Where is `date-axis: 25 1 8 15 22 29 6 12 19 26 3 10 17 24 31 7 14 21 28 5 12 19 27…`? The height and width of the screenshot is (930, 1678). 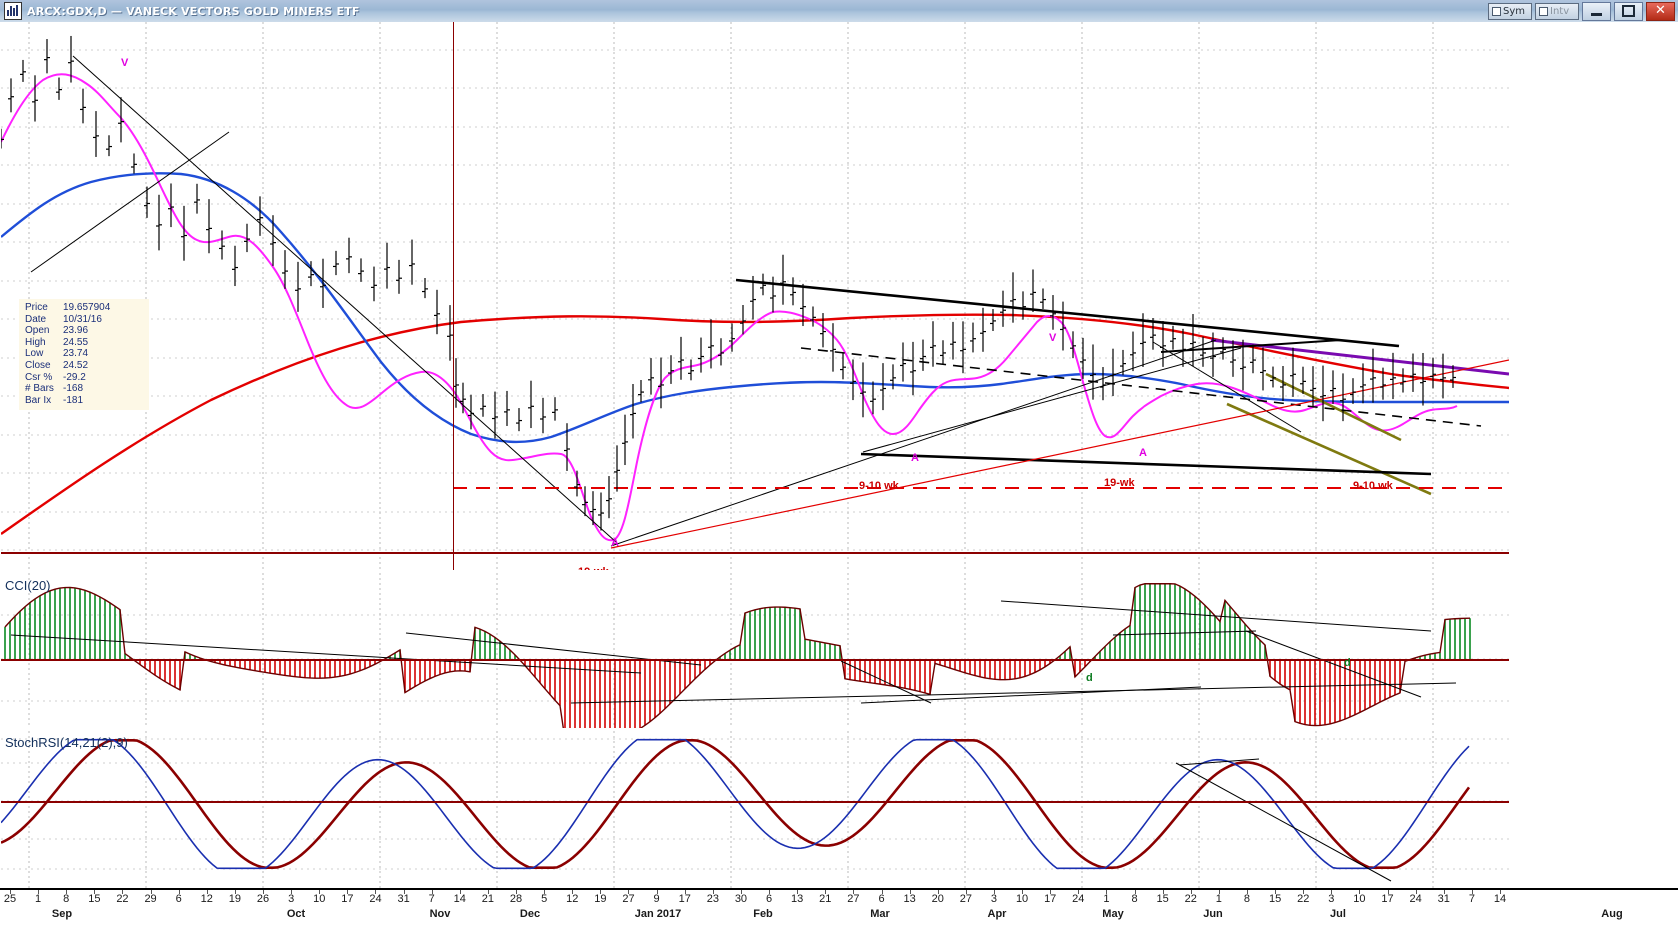
date-axis: 25 1 8 15 22 29 6 12 19 26 3 10 17 24 31 7 14 21 28 5 12 19 27… is located at coordinates (839, 909).